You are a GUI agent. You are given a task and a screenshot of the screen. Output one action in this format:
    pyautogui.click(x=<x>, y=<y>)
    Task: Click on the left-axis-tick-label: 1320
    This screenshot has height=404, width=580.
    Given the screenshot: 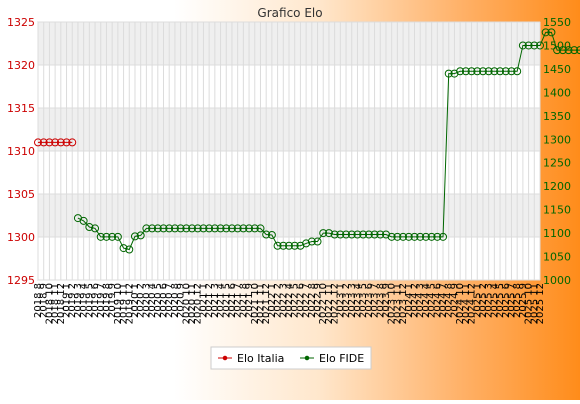 What is the action you would take?
    pyautogui.click(x=21, y=65)
    